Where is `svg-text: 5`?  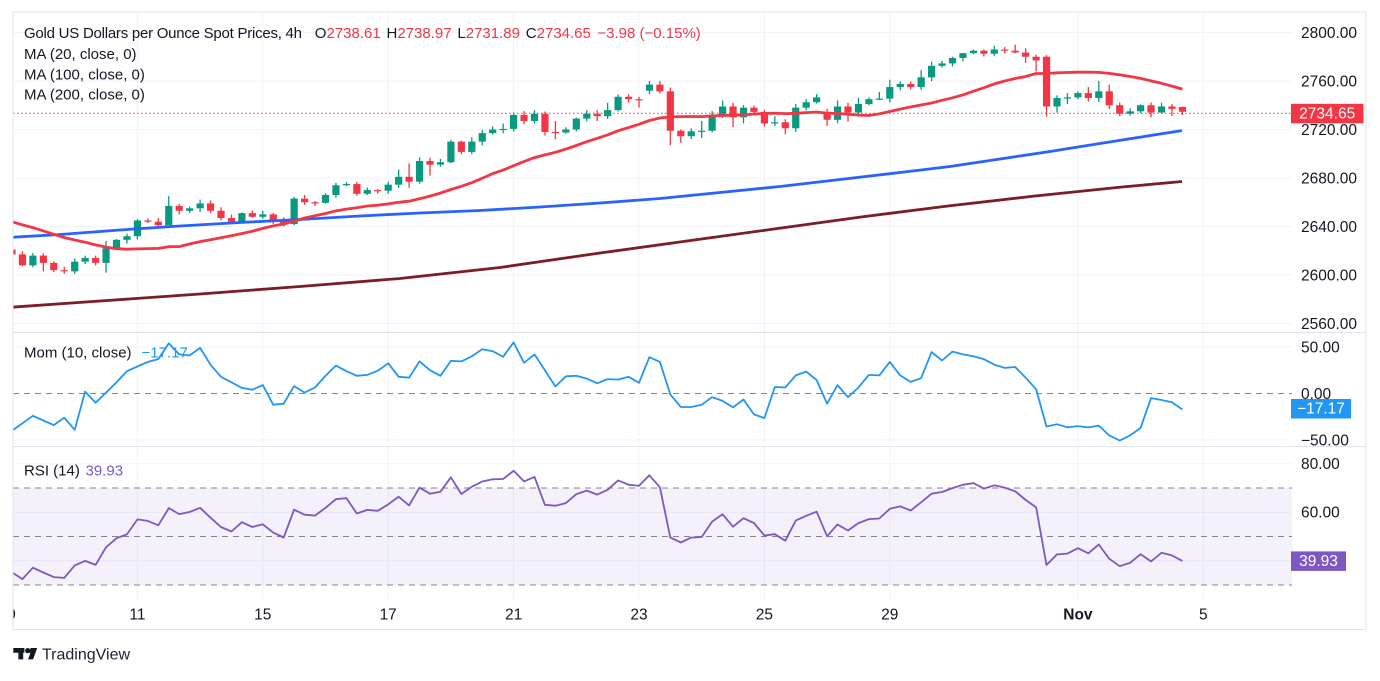
svg-text: 5 is located at coordinates (1203, 614).